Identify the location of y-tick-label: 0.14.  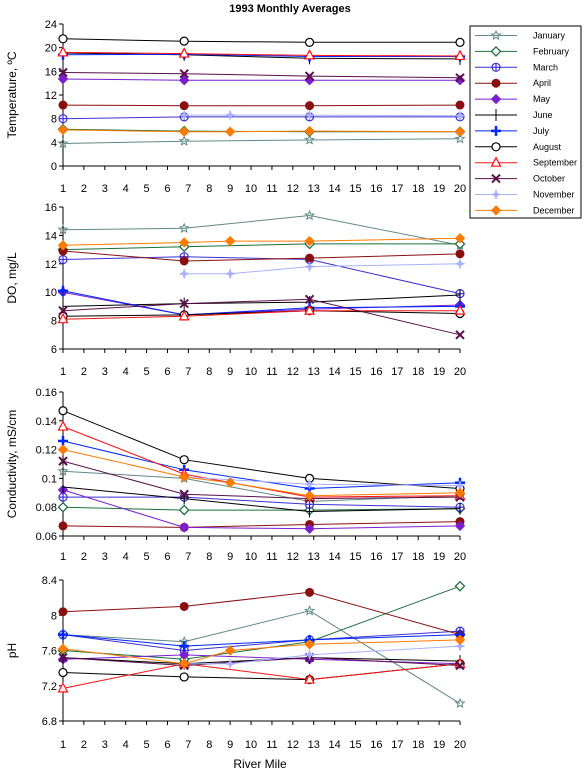
(46, 422).